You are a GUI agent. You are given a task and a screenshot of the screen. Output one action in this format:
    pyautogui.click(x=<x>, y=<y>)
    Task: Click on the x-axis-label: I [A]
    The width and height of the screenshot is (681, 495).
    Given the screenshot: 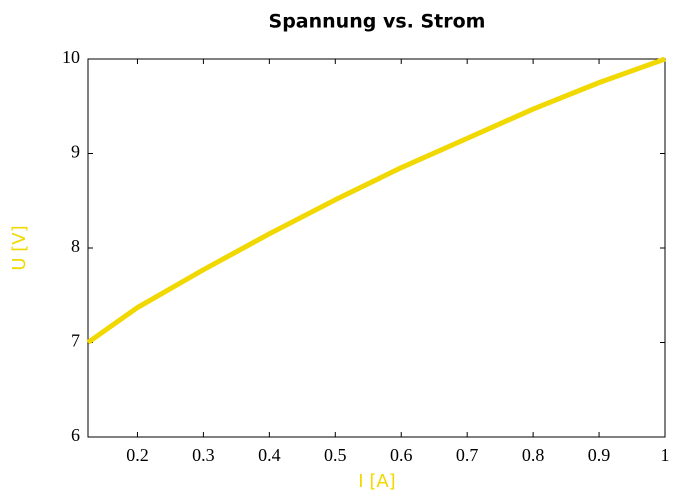 What is the action you would take?
    pyautogui.click(x=376, y=481)
    